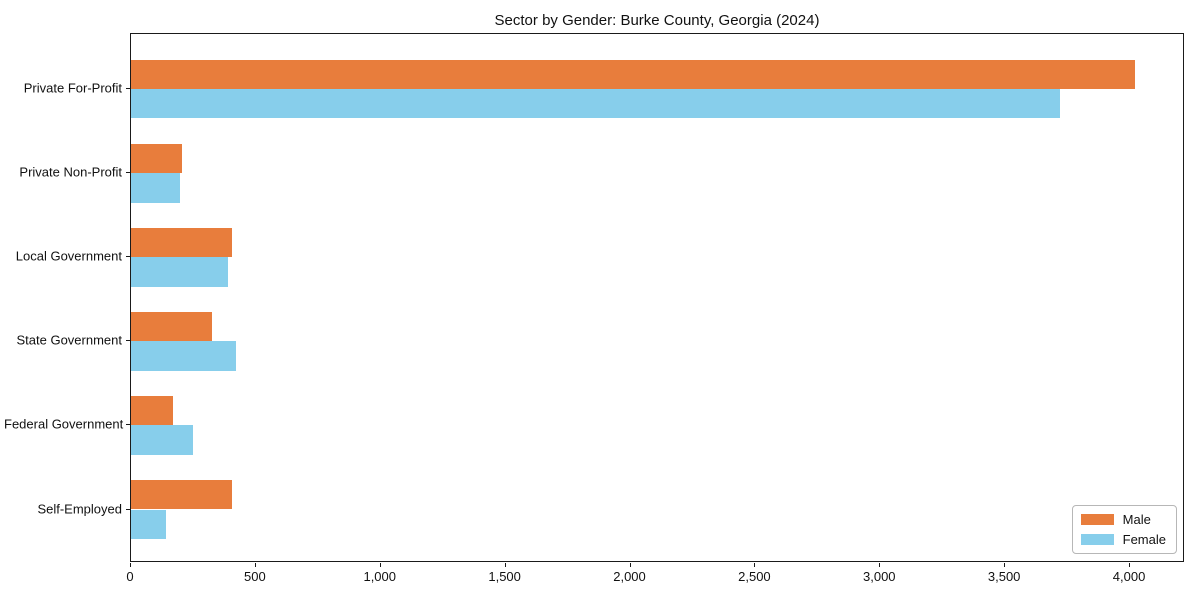 The height and width of the screenshot is (600, 1200). I want to click on category-label-4: Federal Government, so click(64, 424).